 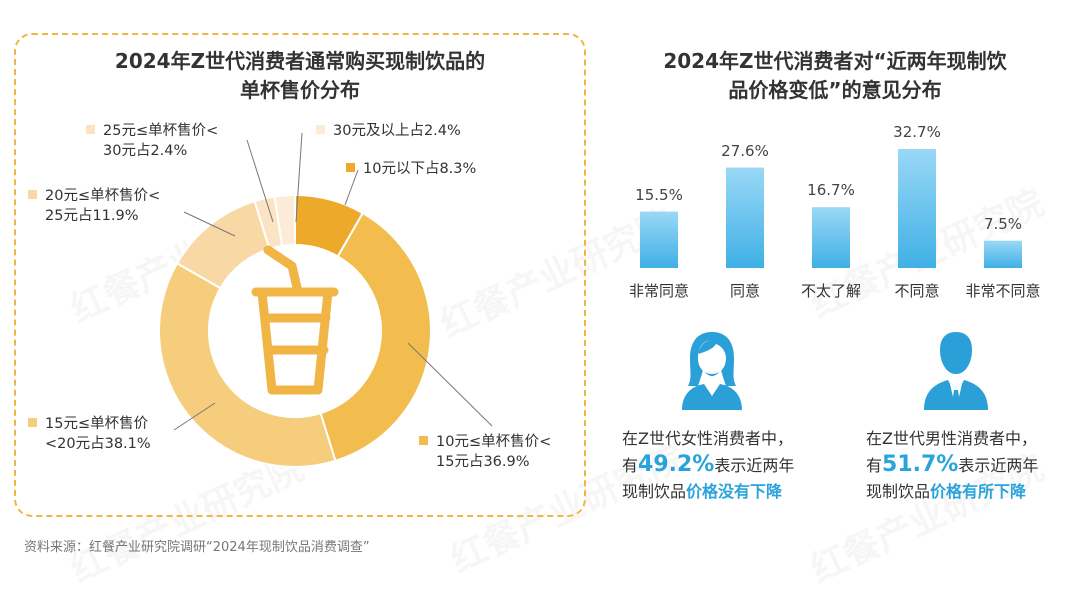 What do you see at coordinates (411, 169) in the screenshot?
I see `slice-label-10-below: 10元以下占8.3%` at bounding box center [411, 169].